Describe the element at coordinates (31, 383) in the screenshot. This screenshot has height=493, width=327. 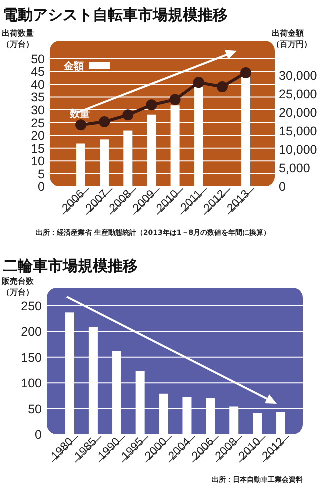
I see `y-tick-label: 100` at that location.